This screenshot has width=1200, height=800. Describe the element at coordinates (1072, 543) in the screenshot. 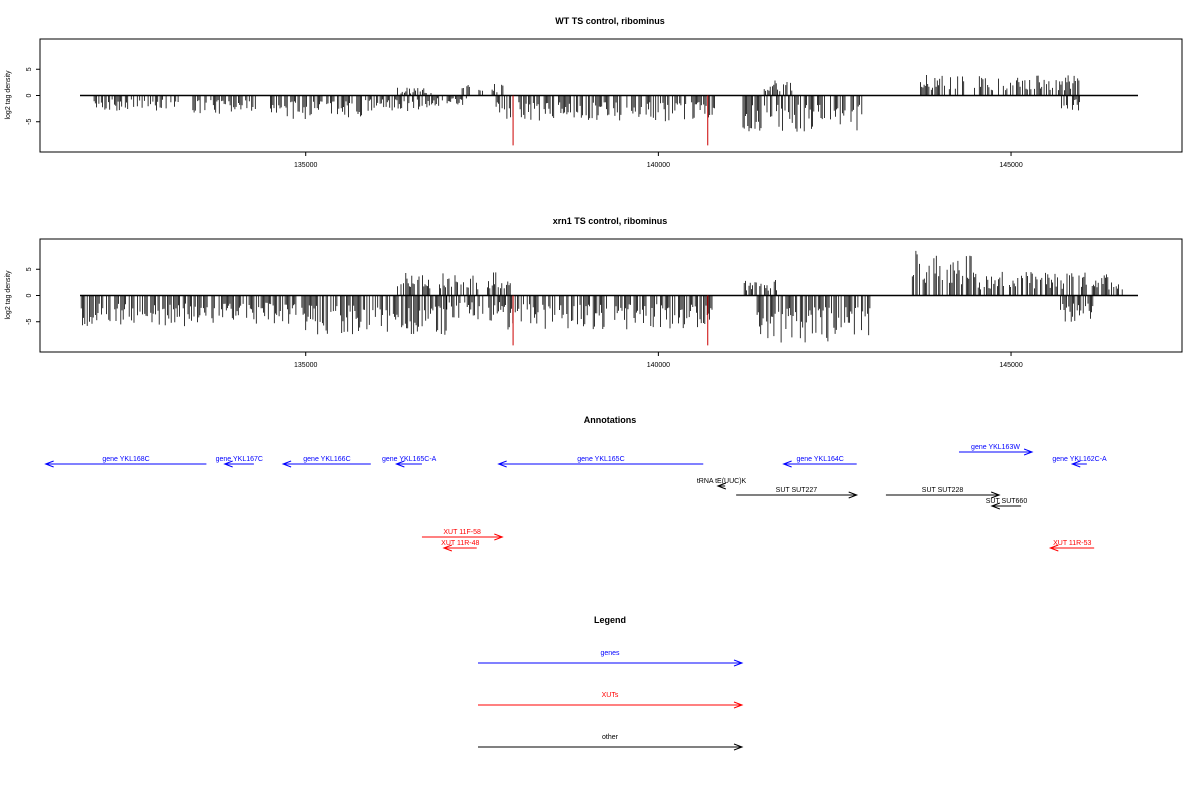

I see `annotation-label: XUT 11R-53` at that location.